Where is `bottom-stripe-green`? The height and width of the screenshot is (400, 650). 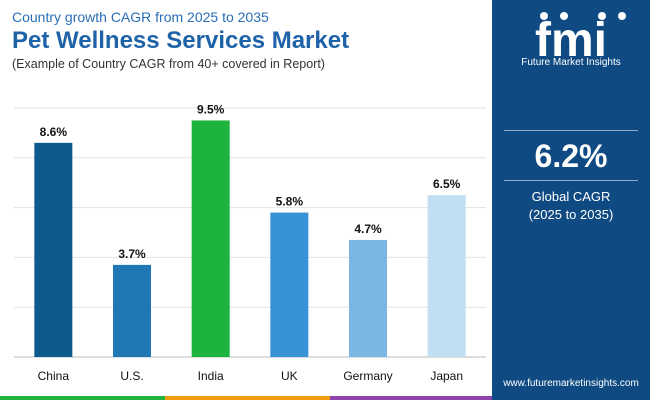
bottom-stripe-green is located at coordinates (82, 398).